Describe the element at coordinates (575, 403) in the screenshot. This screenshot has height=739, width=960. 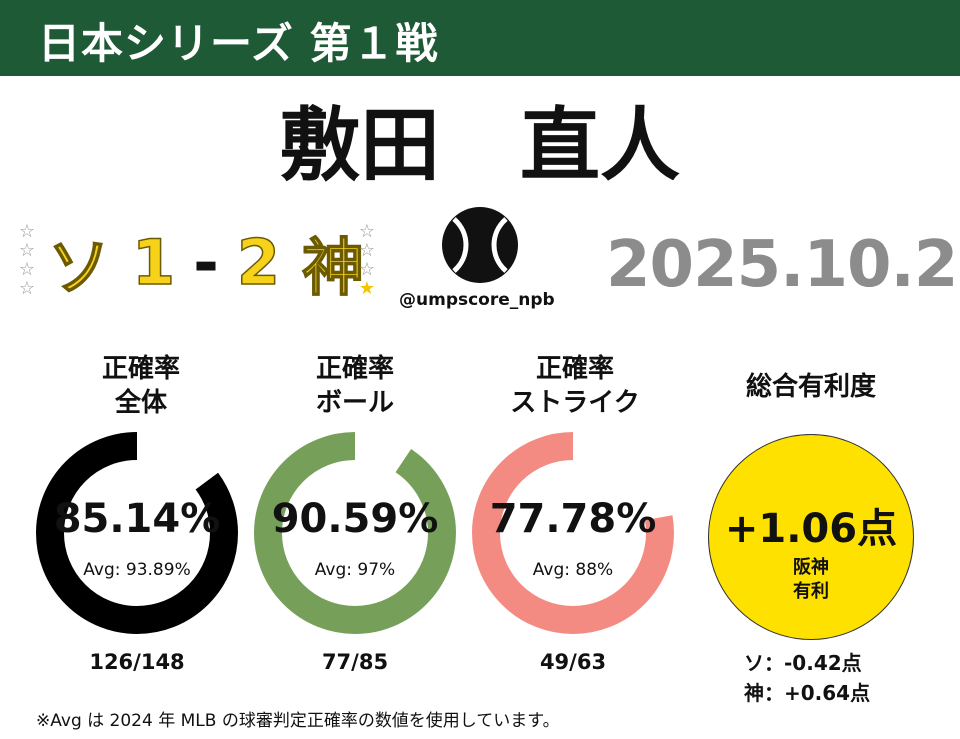
I see `metric-label-line2: ストライク` at that location.